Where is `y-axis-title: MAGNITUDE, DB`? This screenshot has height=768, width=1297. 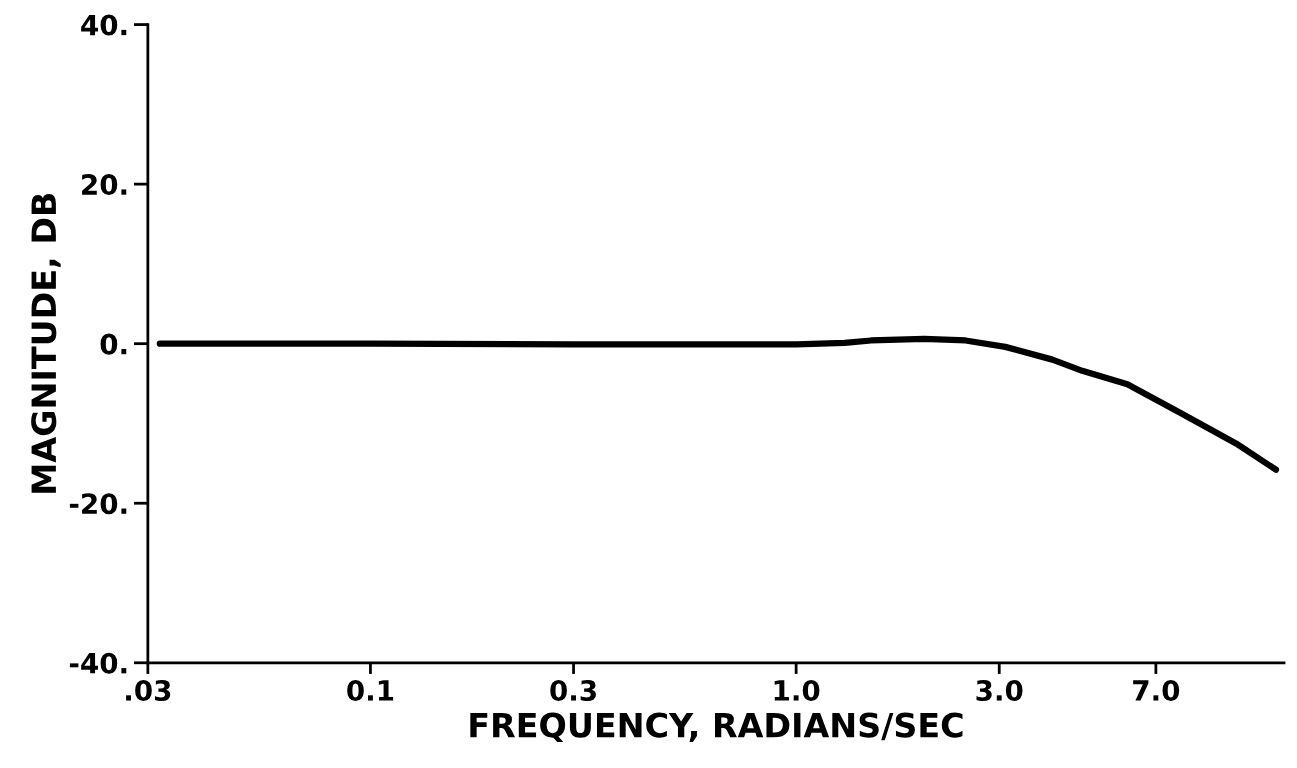
y-axis-title: MAGNITUDE, DB is located at coordinates (46, 343).